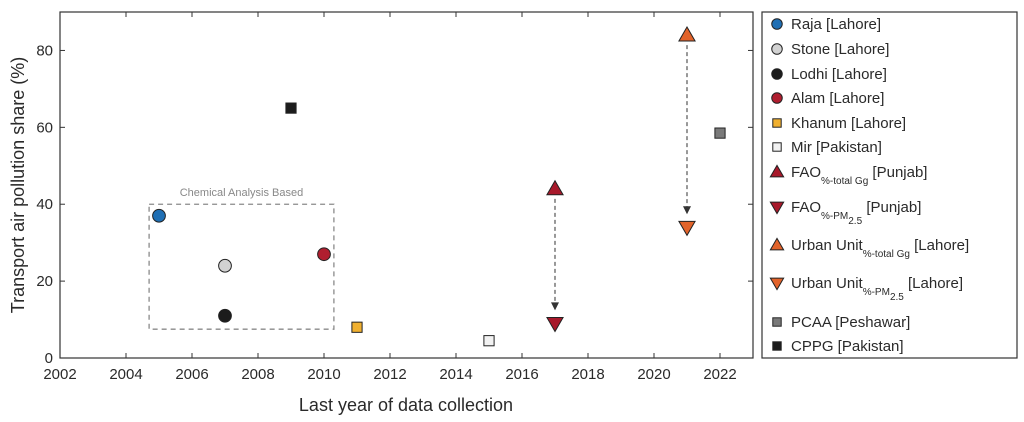  I want to click on x-tick-label: 2022, so click(719, 374).